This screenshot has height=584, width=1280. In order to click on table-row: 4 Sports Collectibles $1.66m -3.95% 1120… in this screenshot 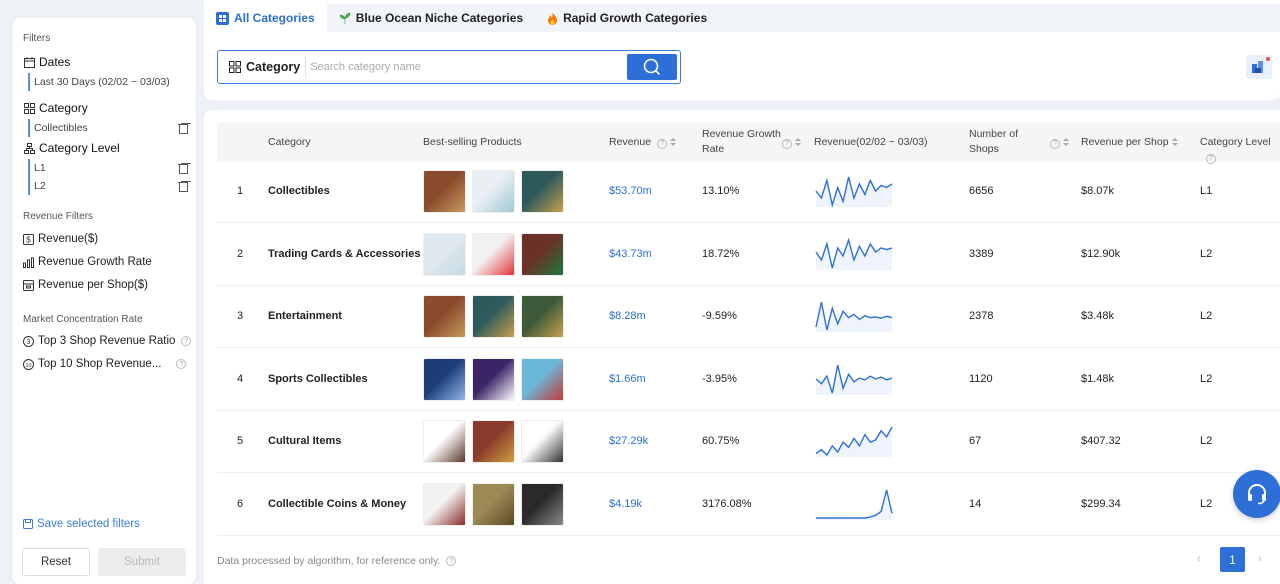, I will do `click(748, 380)`.